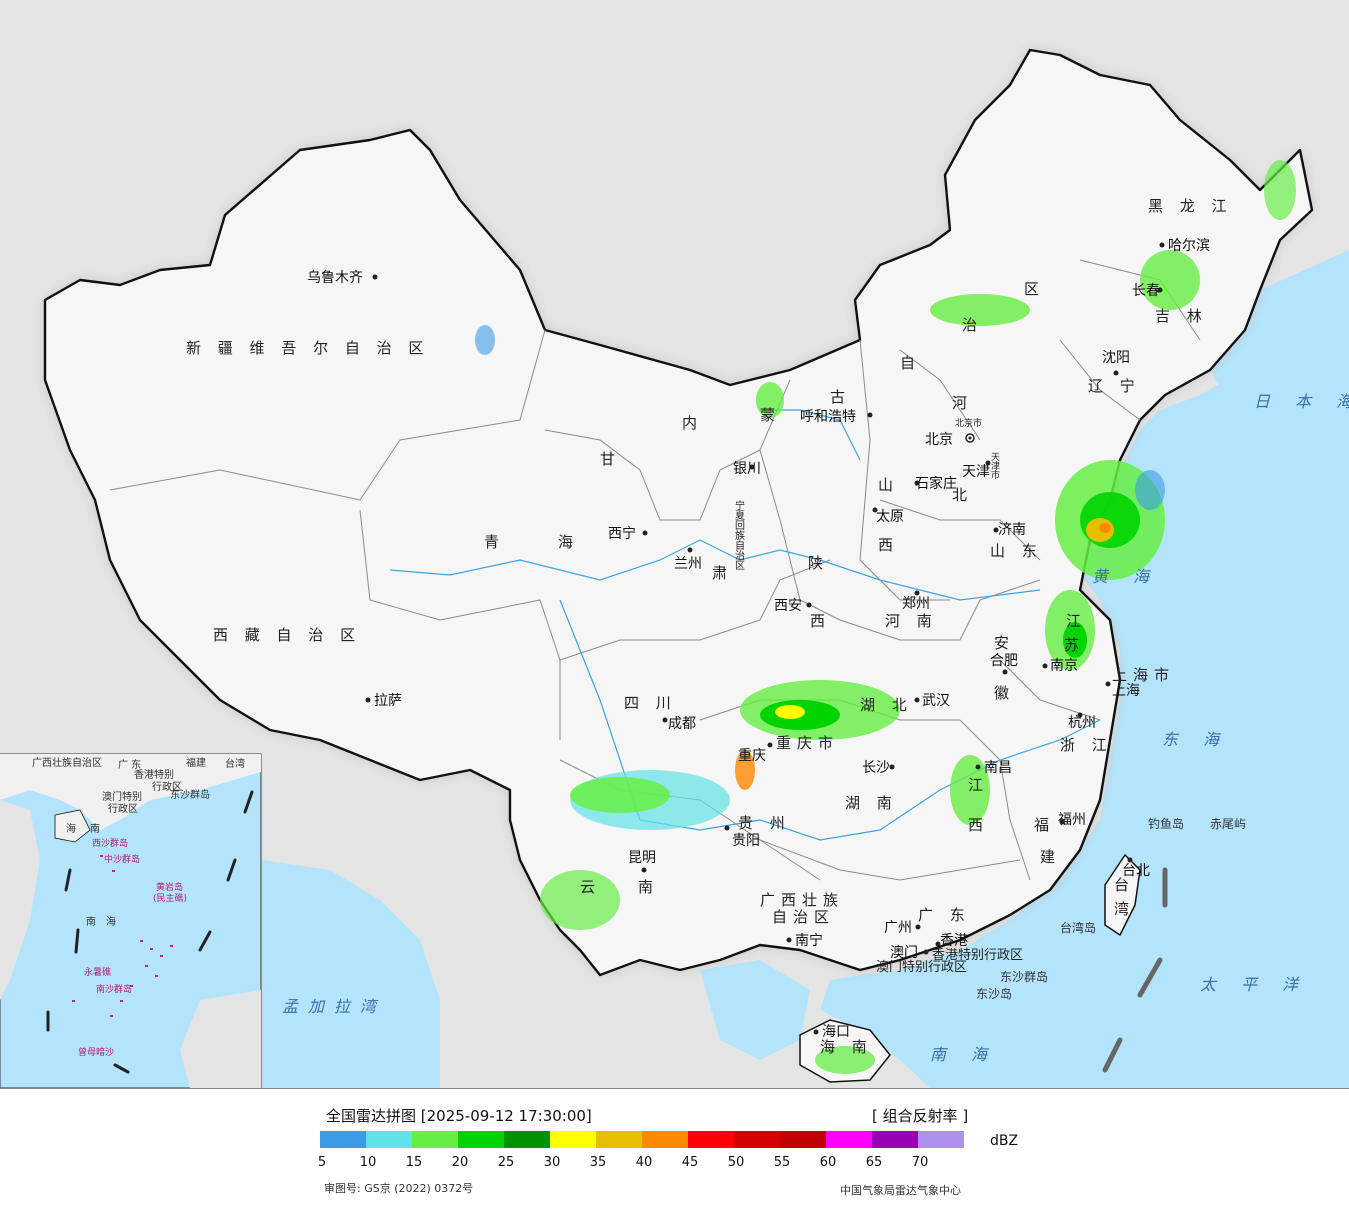 The height and width of the screenshot is (1208, 1349). I want to click on label-henan: 河 南, so click(911, 621).